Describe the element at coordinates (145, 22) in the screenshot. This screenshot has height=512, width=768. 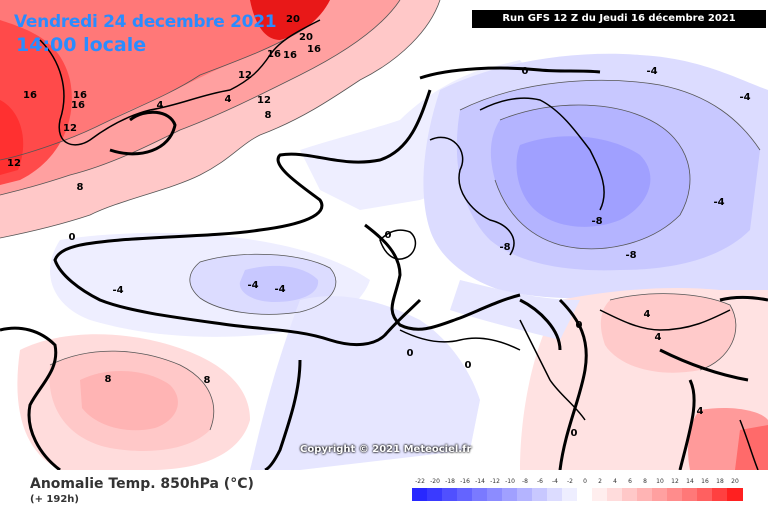
I see `forecast-date: Vendredi 24 decembre 2021` at that location.